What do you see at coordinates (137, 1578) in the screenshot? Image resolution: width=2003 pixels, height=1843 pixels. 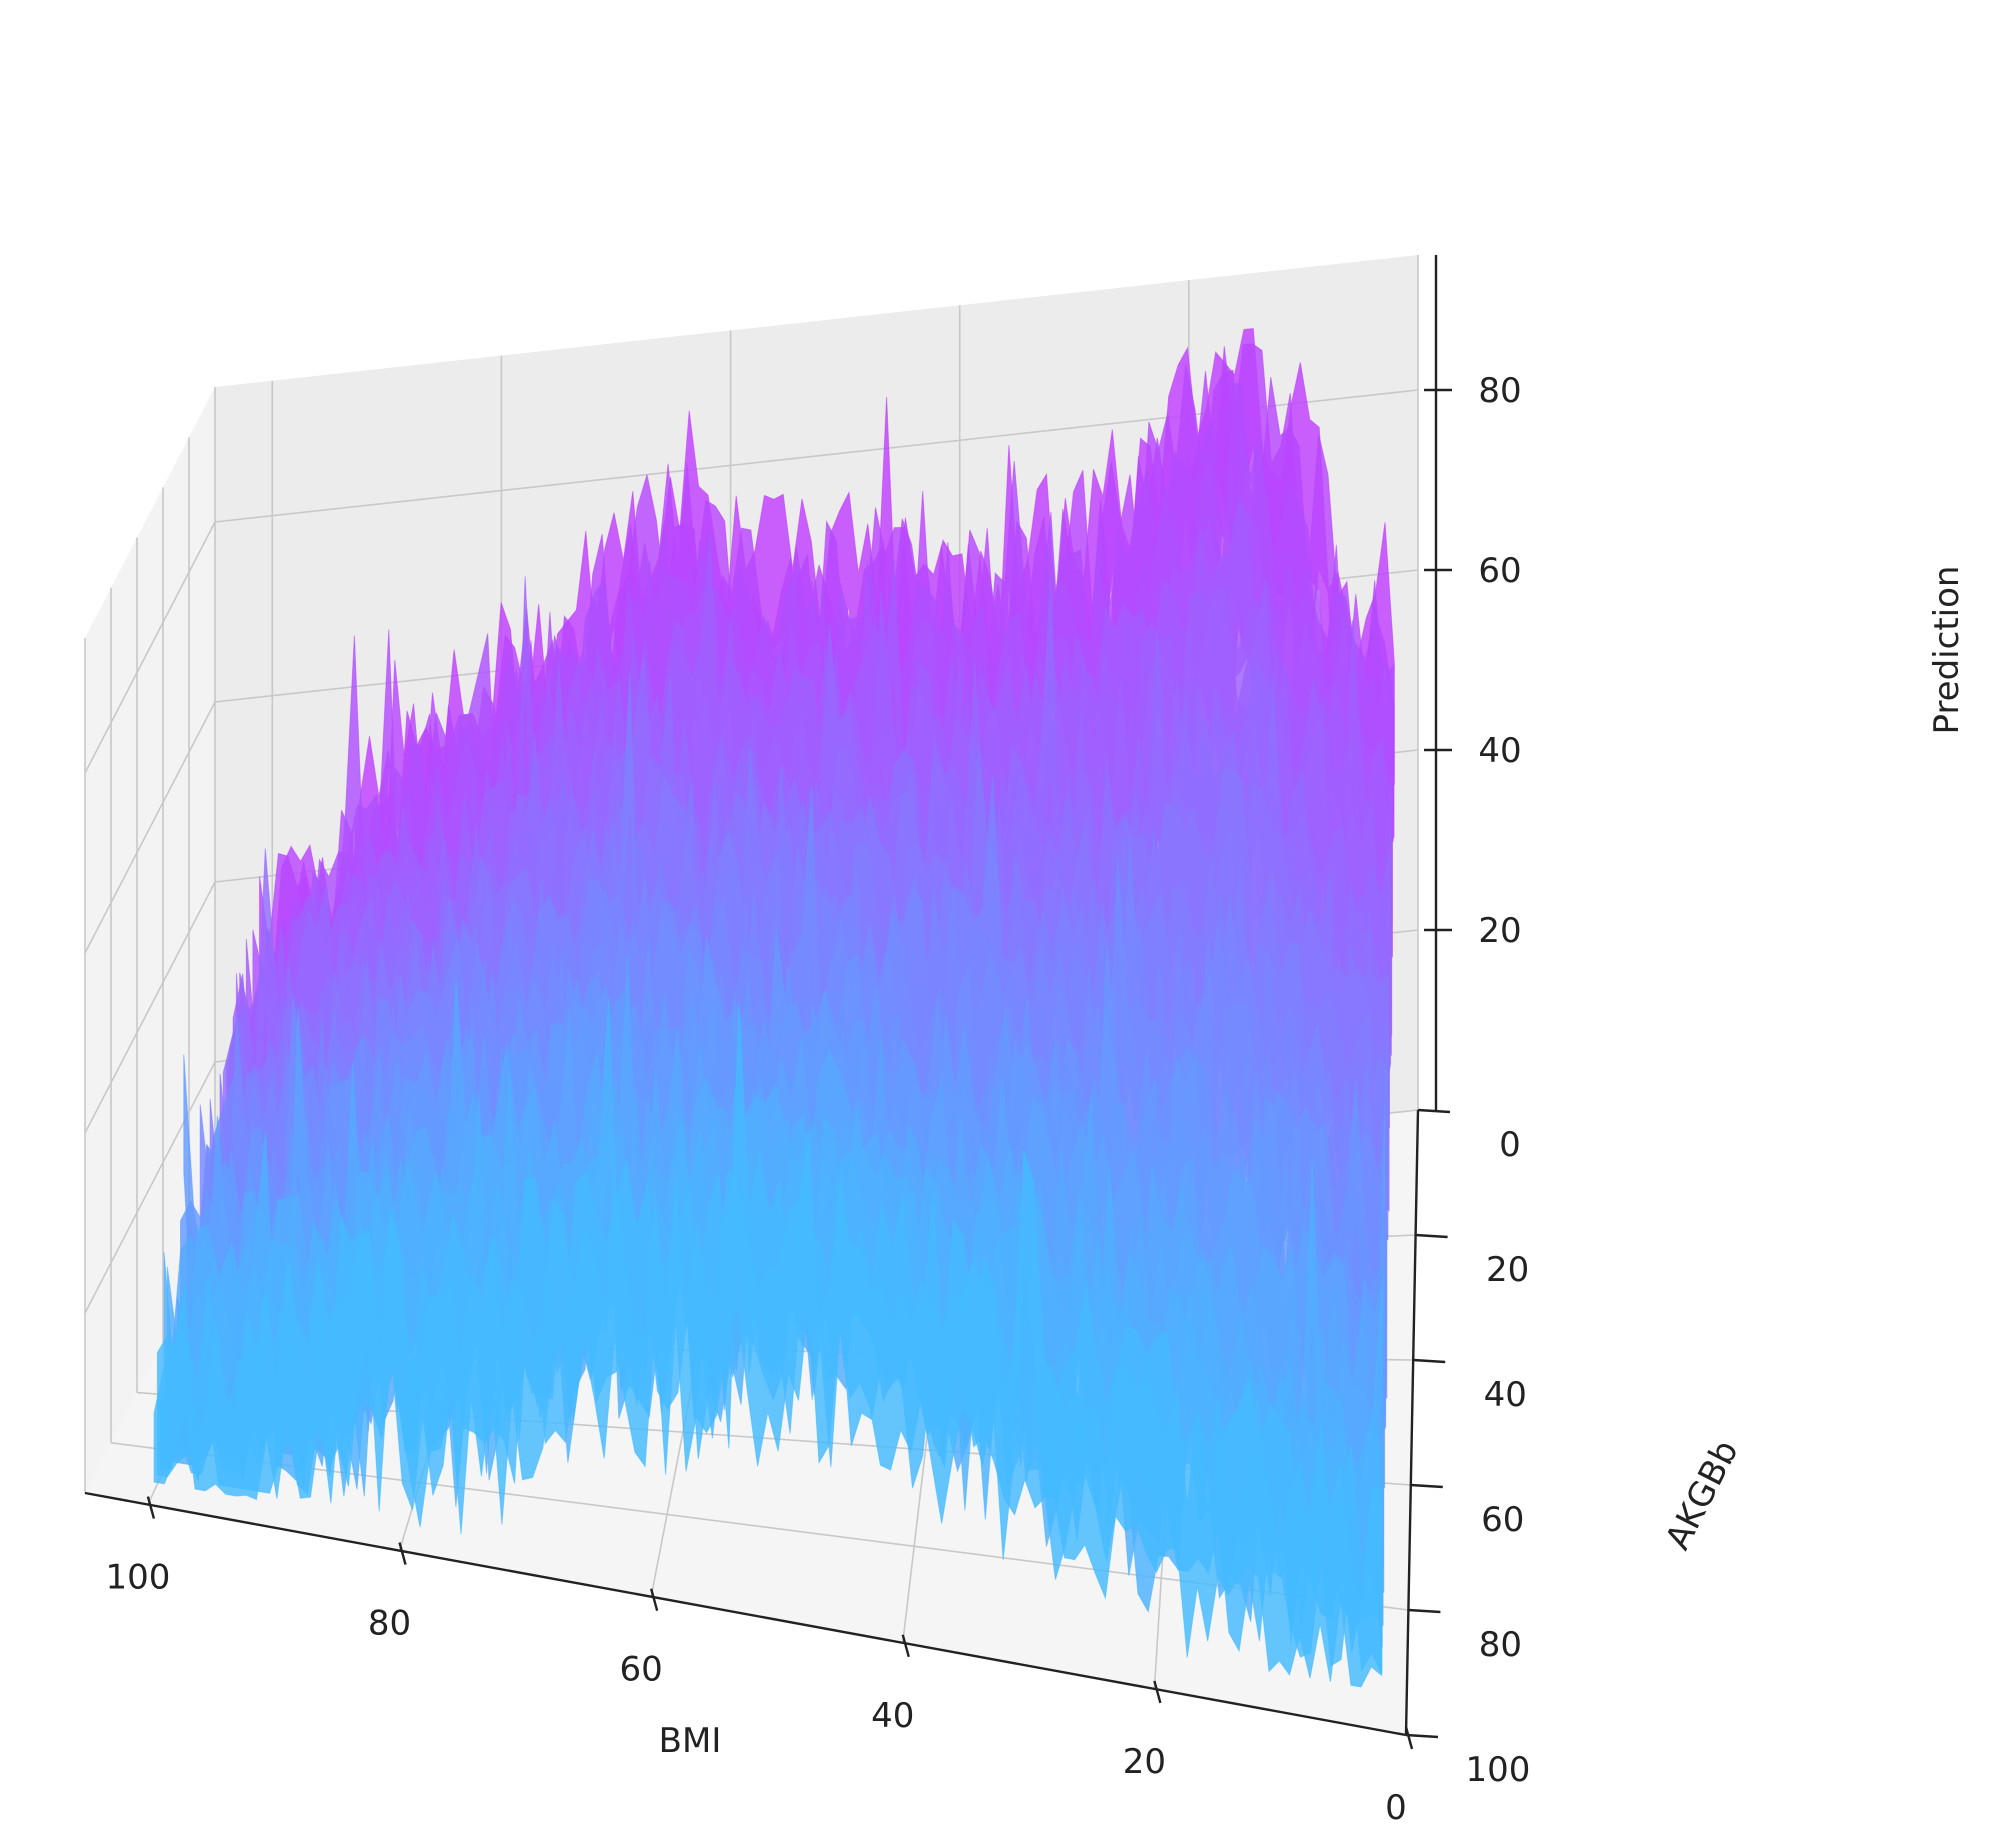 I see `x-tick-label: 100` at bounding box center [137, 1578].